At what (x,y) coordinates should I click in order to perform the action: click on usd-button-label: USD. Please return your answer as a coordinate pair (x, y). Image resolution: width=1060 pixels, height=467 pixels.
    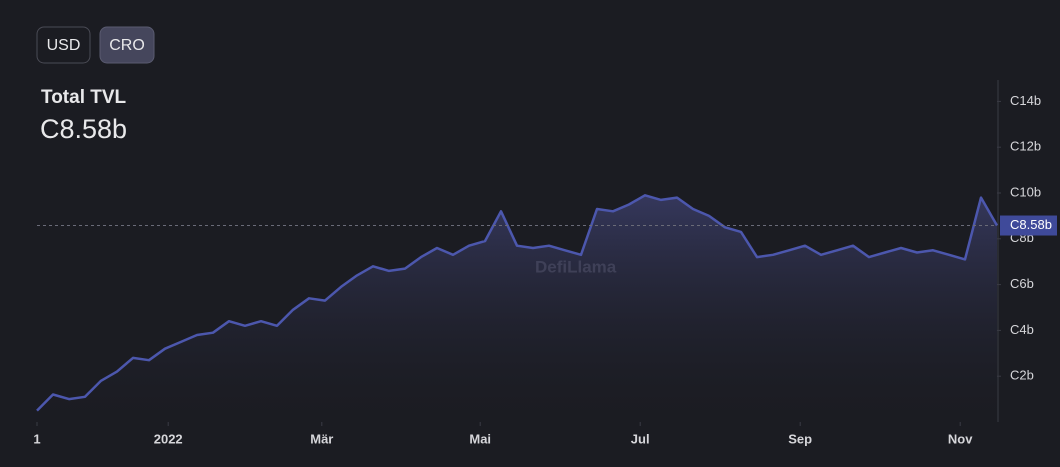
    Looking at the image, I should click on (64, 45).